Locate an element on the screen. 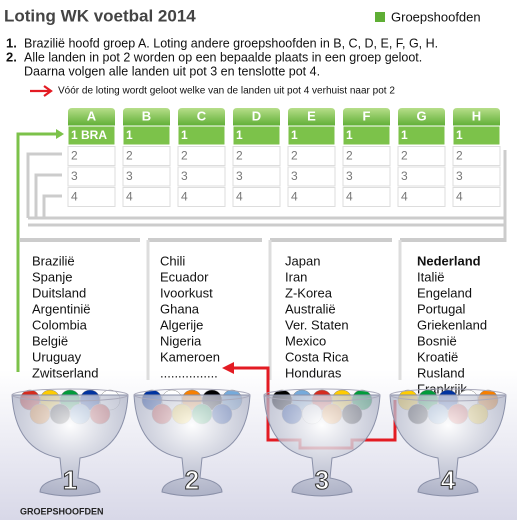  group-letter: B is located at coordinates (146, 115).